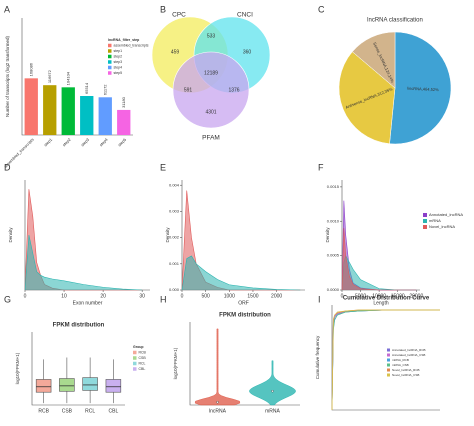 The width and height of the screenshot is (474, 426). What do you see at coordinates (142, 363) in the screenshot?
I see `legend-label: RCL` at bounding box center [142, 363].